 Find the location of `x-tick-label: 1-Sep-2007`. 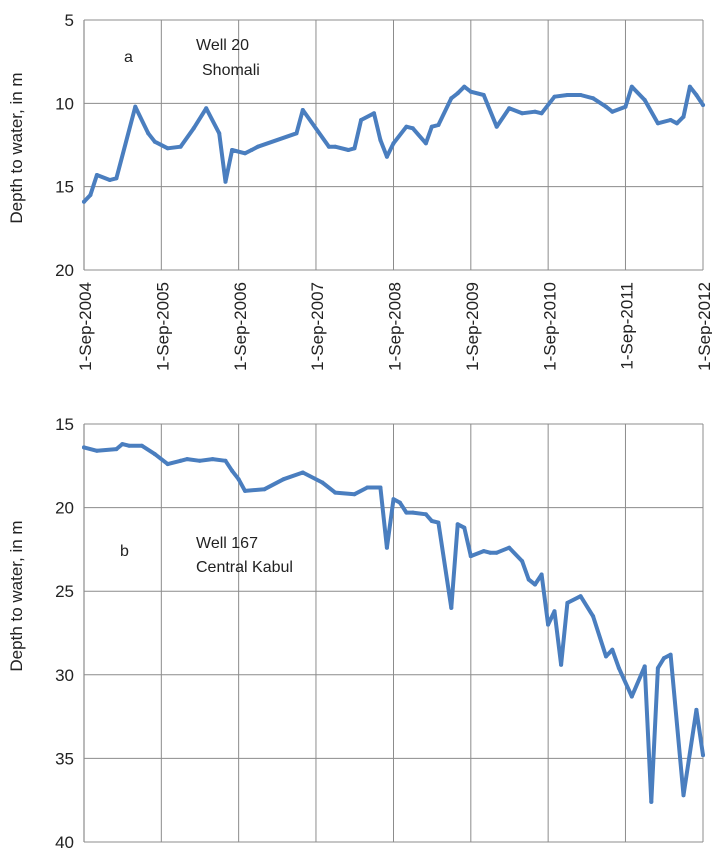

x-tick-label: 1-Sep-2007 is located at coordinates (317, 326).